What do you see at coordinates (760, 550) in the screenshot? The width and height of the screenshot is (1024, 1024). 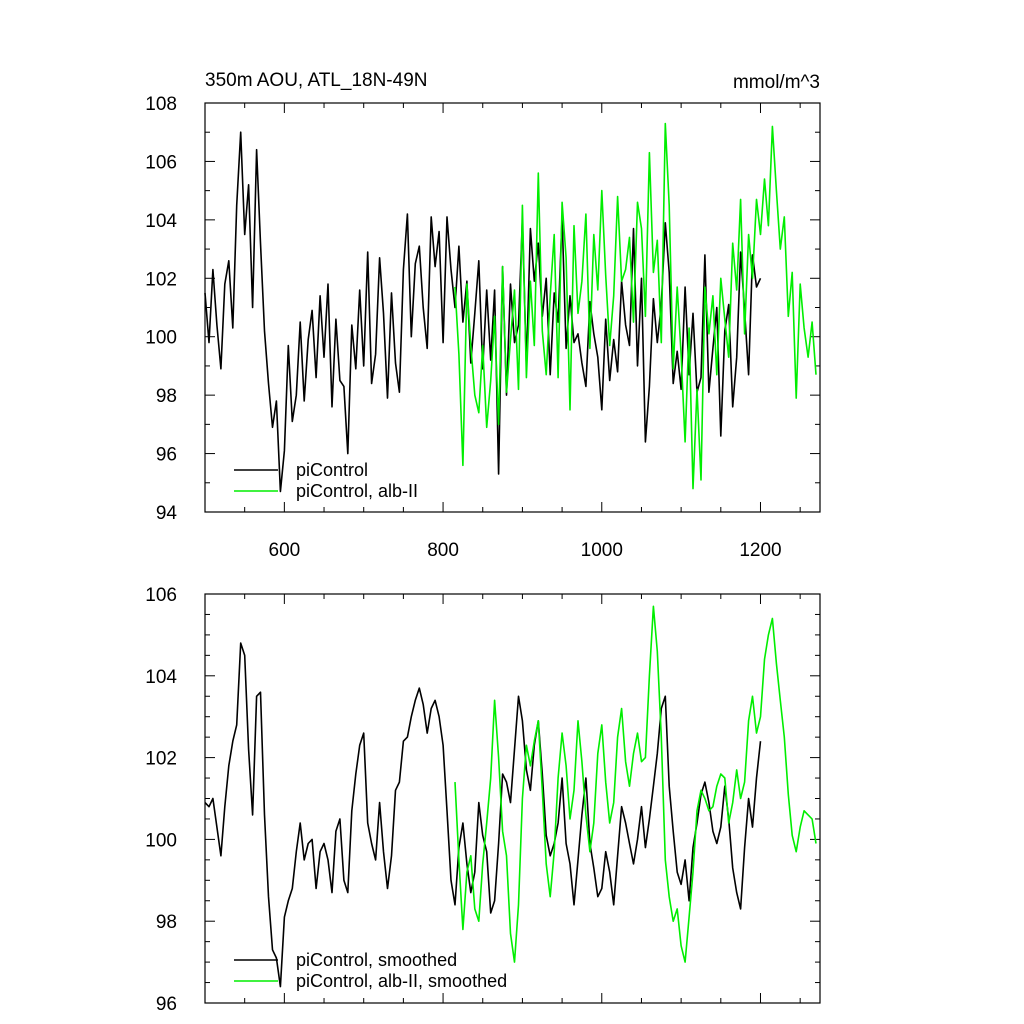 I see `x-tick-label: 1200` at bounding box center [760, 550].